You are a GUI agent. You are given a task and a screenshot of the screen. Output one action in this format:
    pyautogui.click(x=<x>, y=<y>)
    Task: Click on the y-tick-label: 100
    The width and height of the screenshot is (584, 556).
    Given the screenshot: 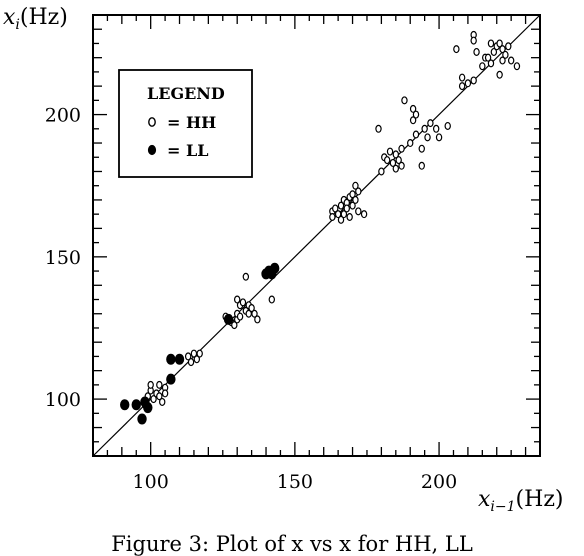 What is the action you would take?
    pyautogui.click(x=63, y=400)
    